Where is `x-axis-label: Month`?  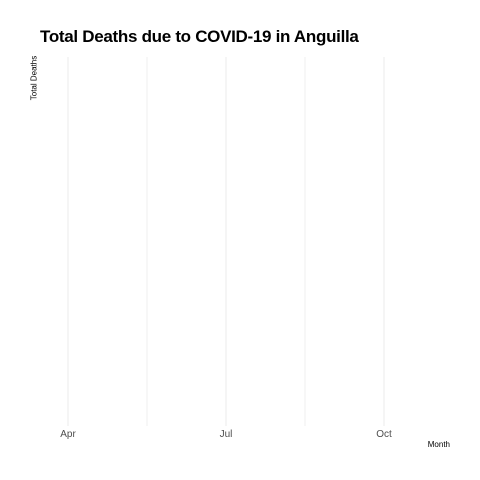 x-axis-label: Month is located at coordinates (438, 444).